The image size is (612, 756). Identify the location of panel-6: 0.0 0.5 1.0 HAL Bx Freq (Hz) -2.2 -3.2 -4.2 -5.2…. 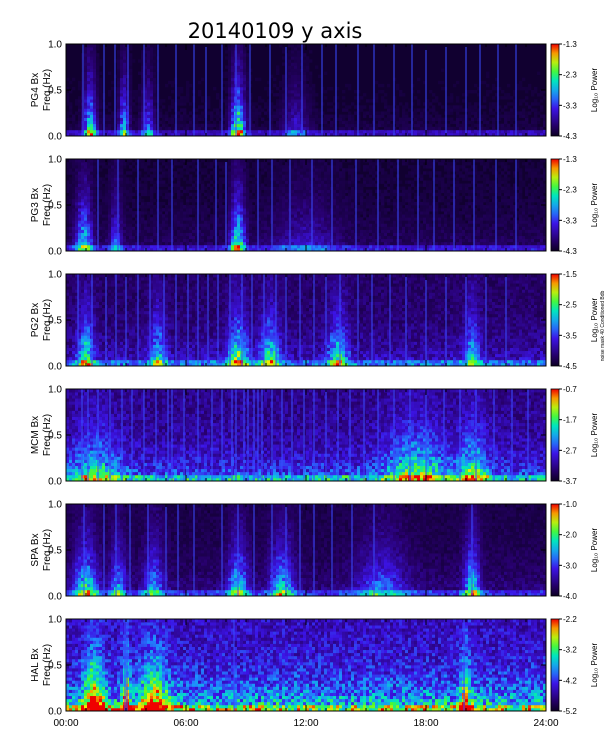
(314, 666).